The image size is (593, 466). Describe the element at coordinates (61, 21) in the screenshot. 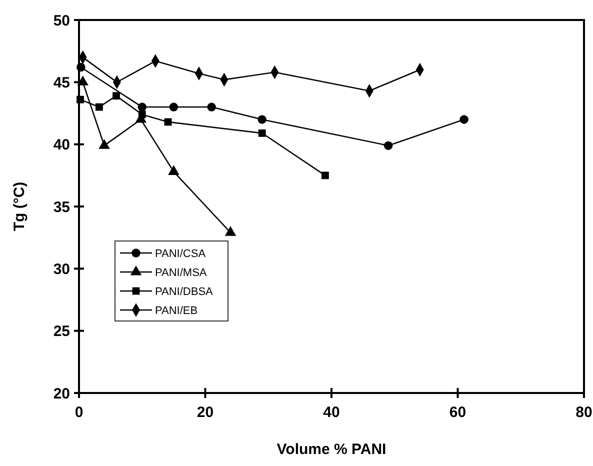

I see `y-tick-label: 50` at that location.